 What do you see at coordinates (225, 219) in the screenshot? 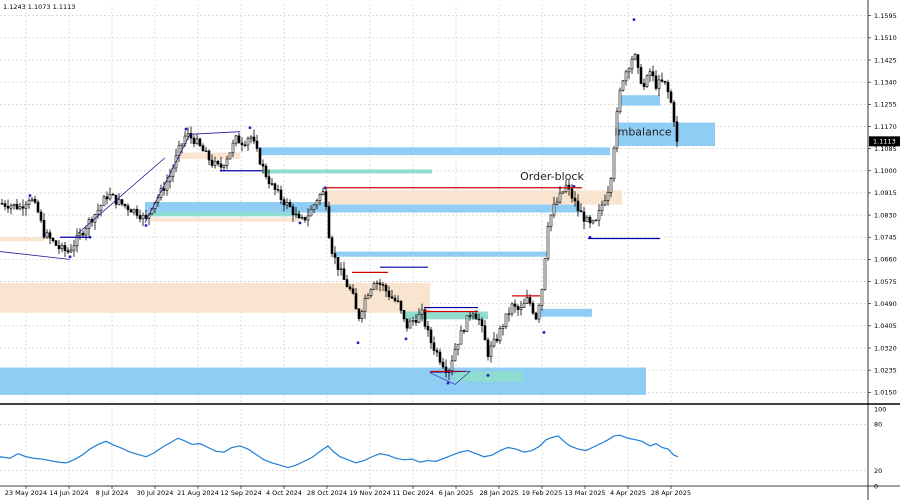
I see `order-block-zone` at bounding box center [225, 219].